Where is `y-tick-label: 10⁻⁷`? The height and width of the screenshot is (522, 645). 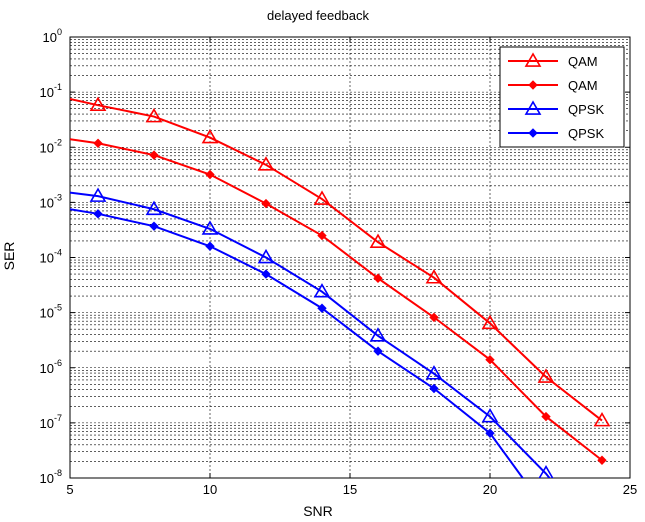
y-tick-label: 10⁻⁷ is located at coordinates (51, 422).